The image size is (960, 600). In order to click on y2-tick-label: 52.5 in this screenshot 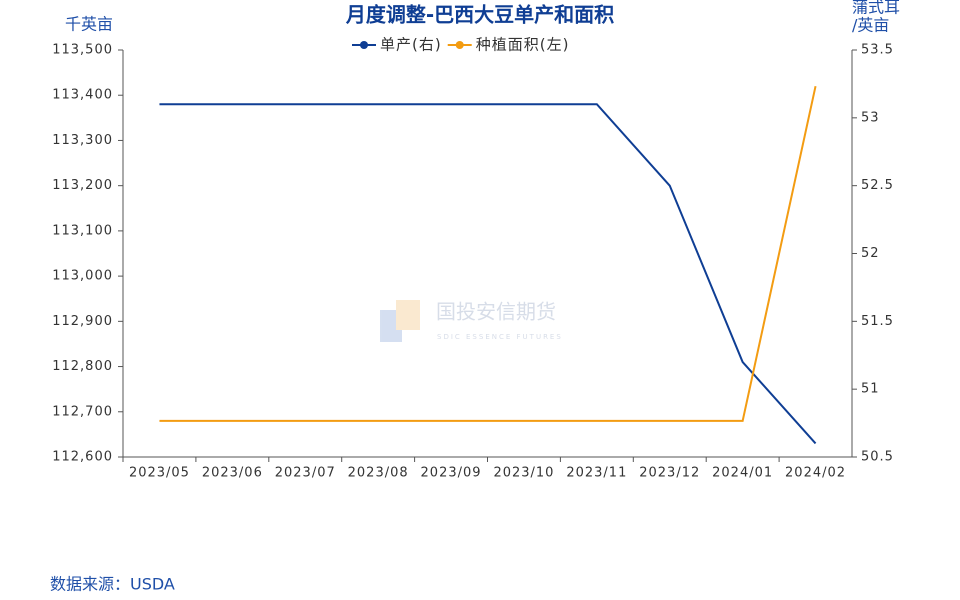, I will do `click(877, 185)`.